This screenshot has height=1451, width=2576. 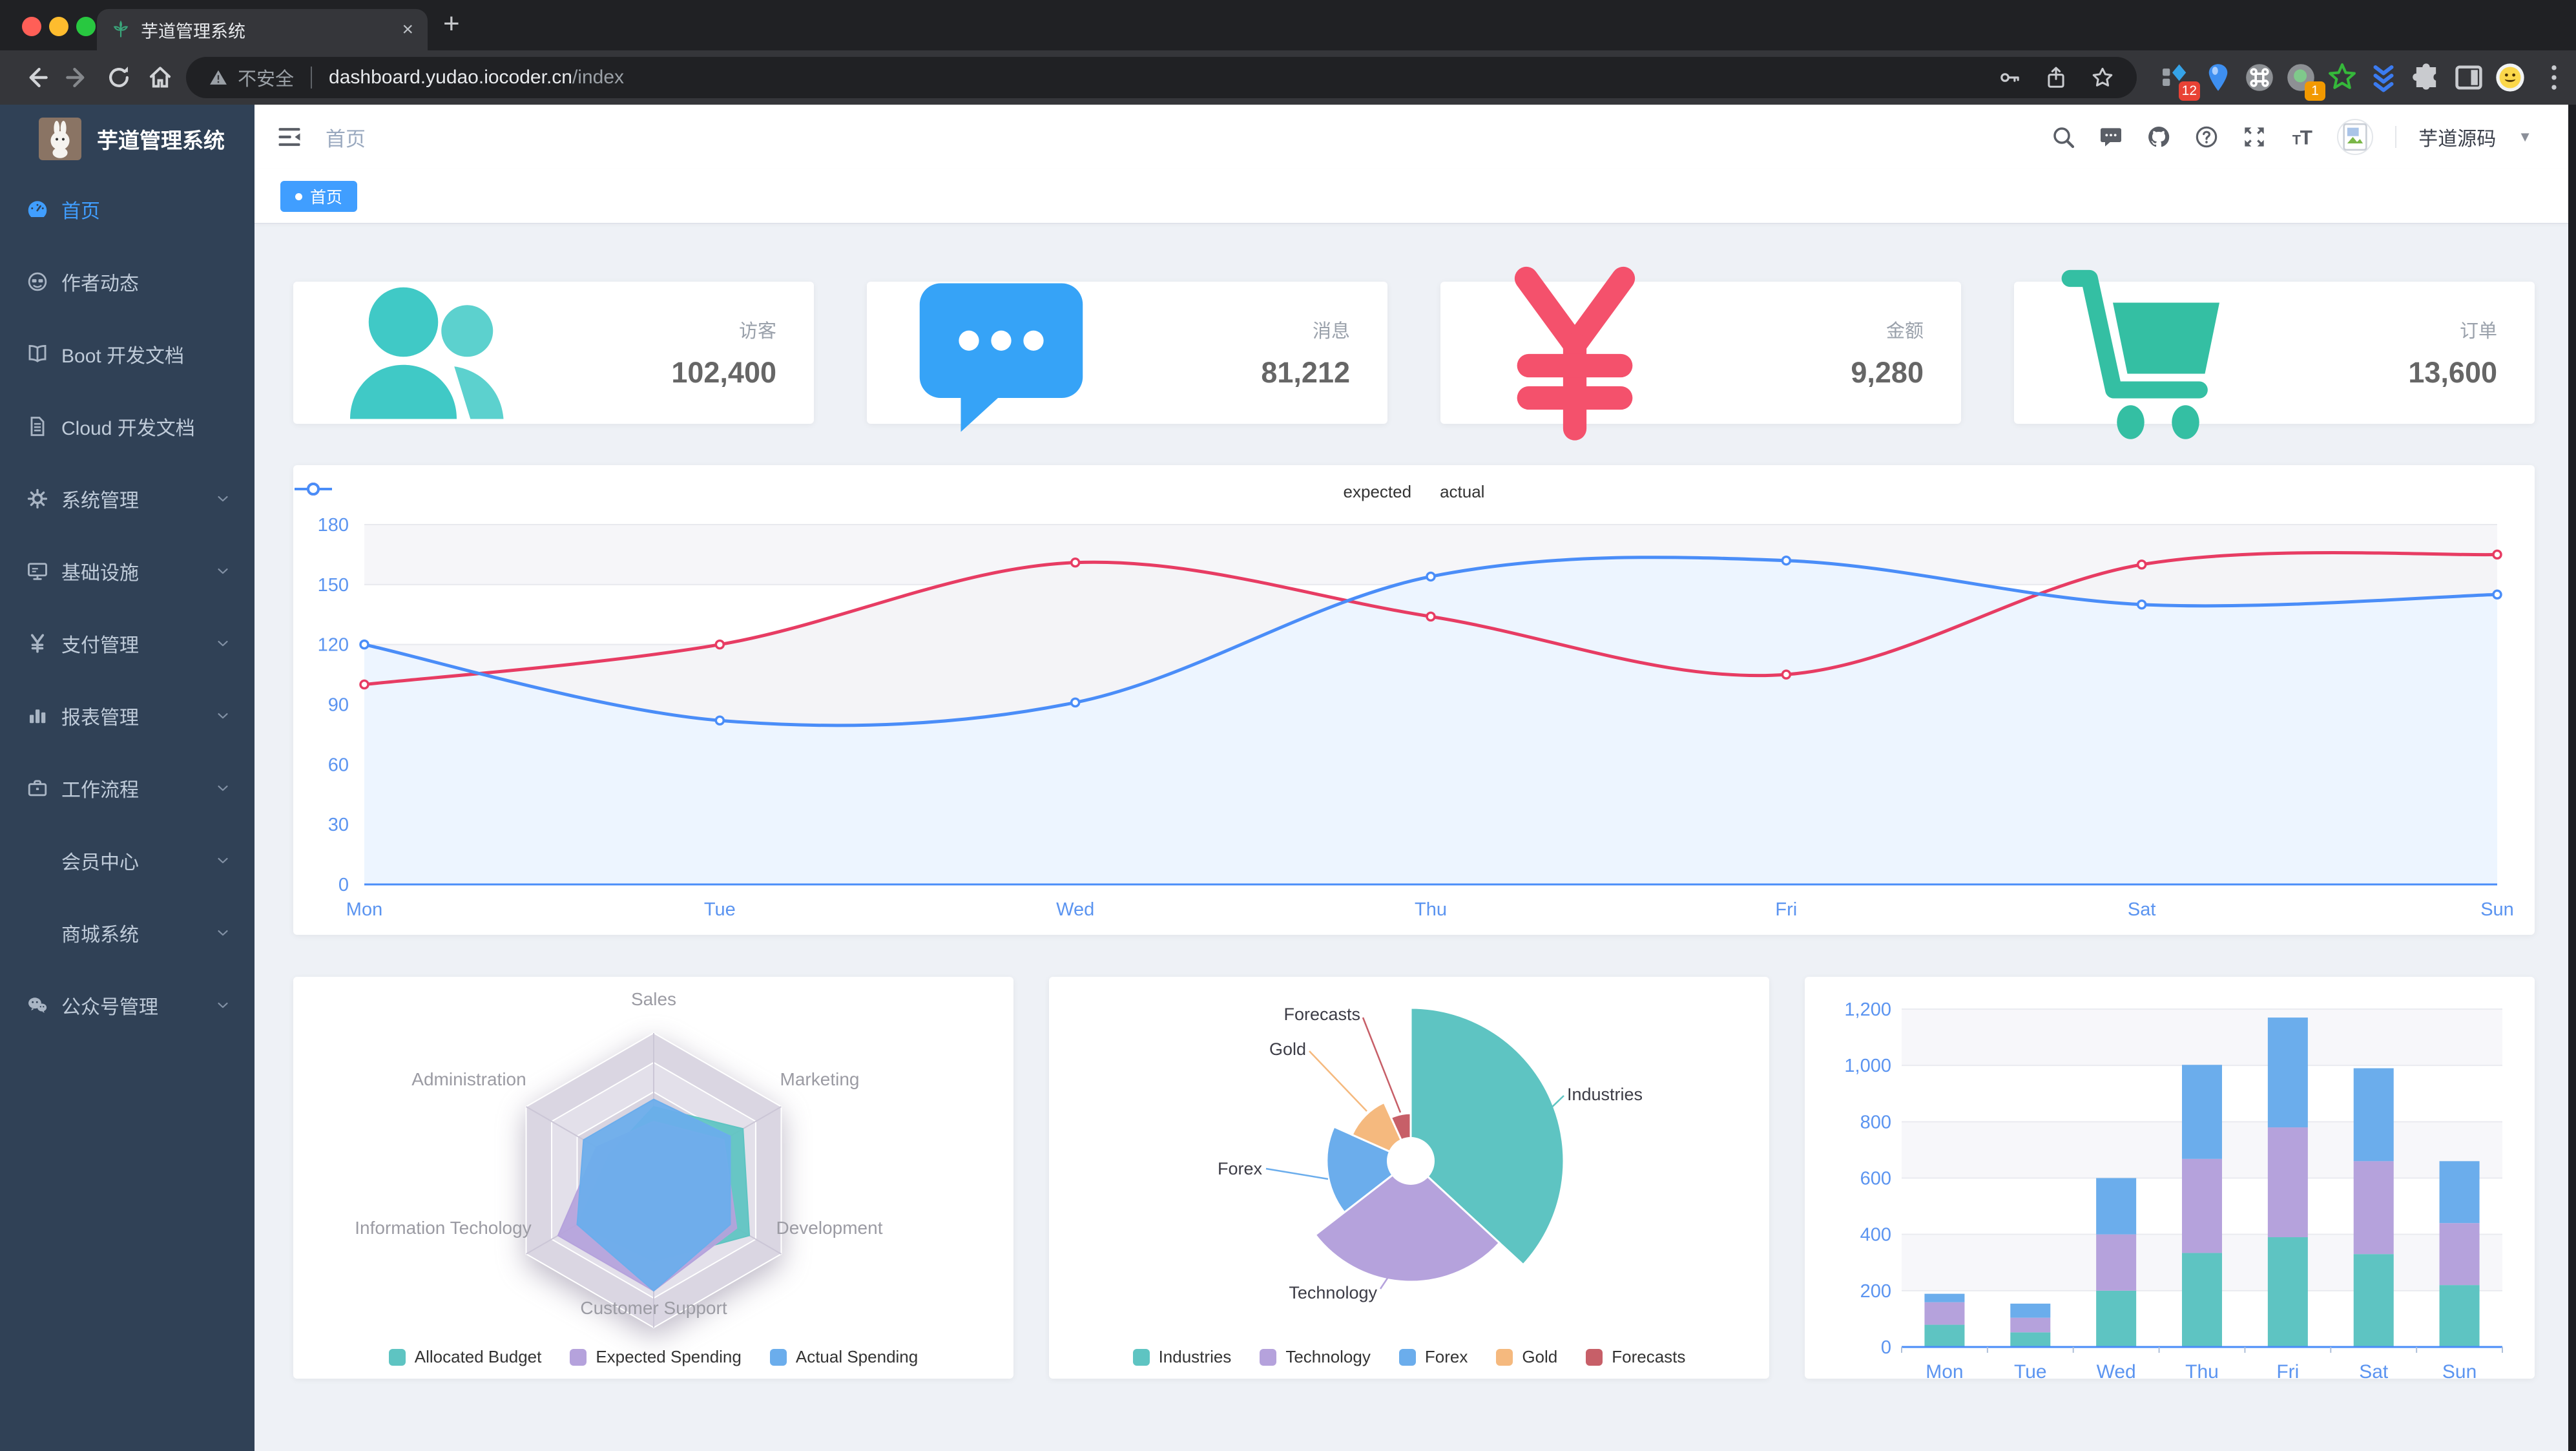 What do you see at coordinates (31, 26) in the screenshot?
I see `close-window-button` at bounding box center [31, 26].